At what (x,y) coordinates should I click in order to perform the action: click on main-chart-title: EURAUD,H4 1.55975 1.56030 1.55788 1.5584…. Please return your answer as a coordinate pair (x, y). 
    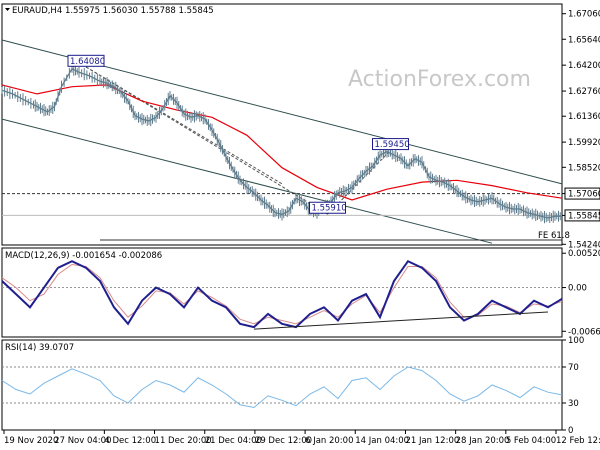
    Looking at the image, I should click on (113, 11).